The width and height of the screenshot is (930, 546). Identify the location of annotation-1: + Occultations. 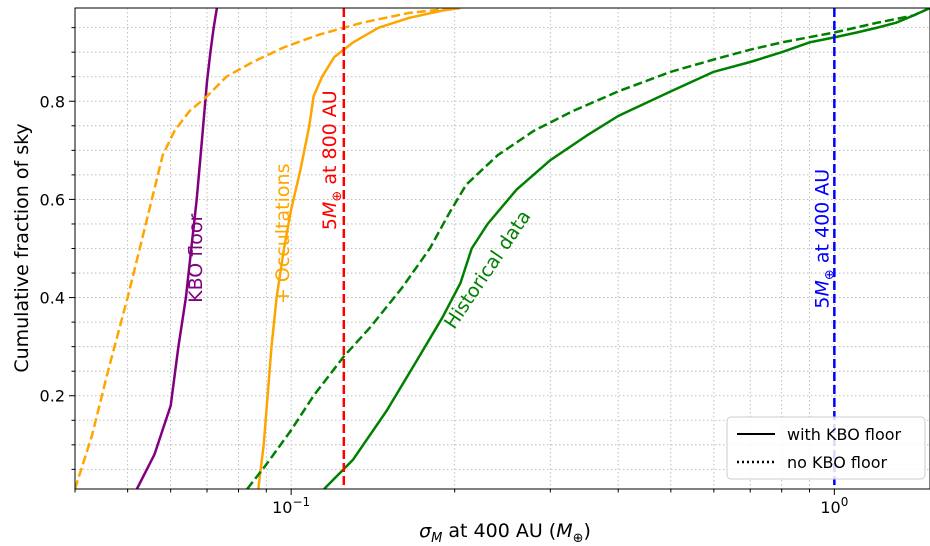
(283, 234).